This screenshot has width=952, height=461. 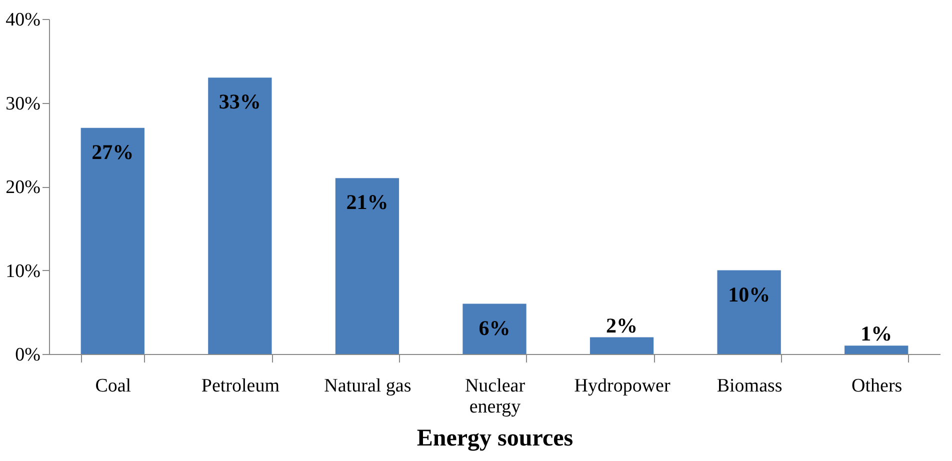 What do you see at coordinates (23, 187) in the screenshot?
I see `y-tick-label: 20%` at bounding box center [23, 187].